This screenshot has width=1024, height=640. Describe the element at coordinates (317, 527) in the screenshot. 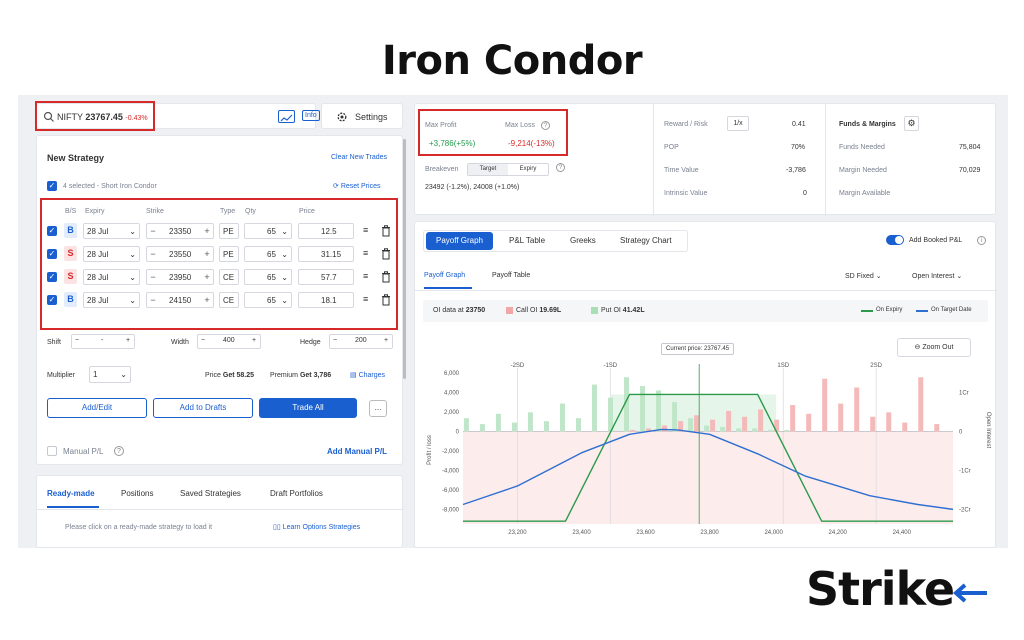

I see `learn-strategies-link: ▯▯ Learn Options Strategies` at that location.